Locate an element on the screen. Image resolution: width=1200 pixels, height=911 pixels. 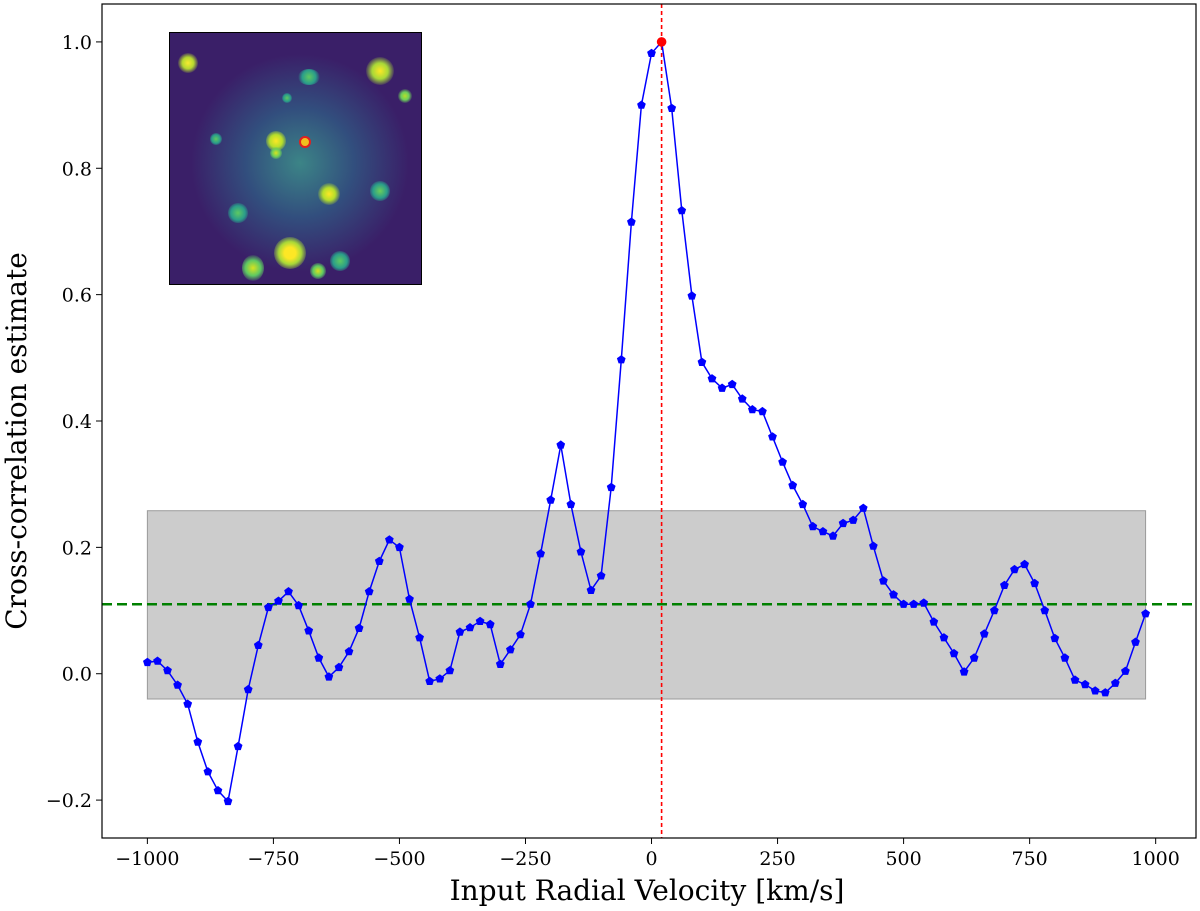
x-tick-label: −1000 is located at coordinates (147, 859).